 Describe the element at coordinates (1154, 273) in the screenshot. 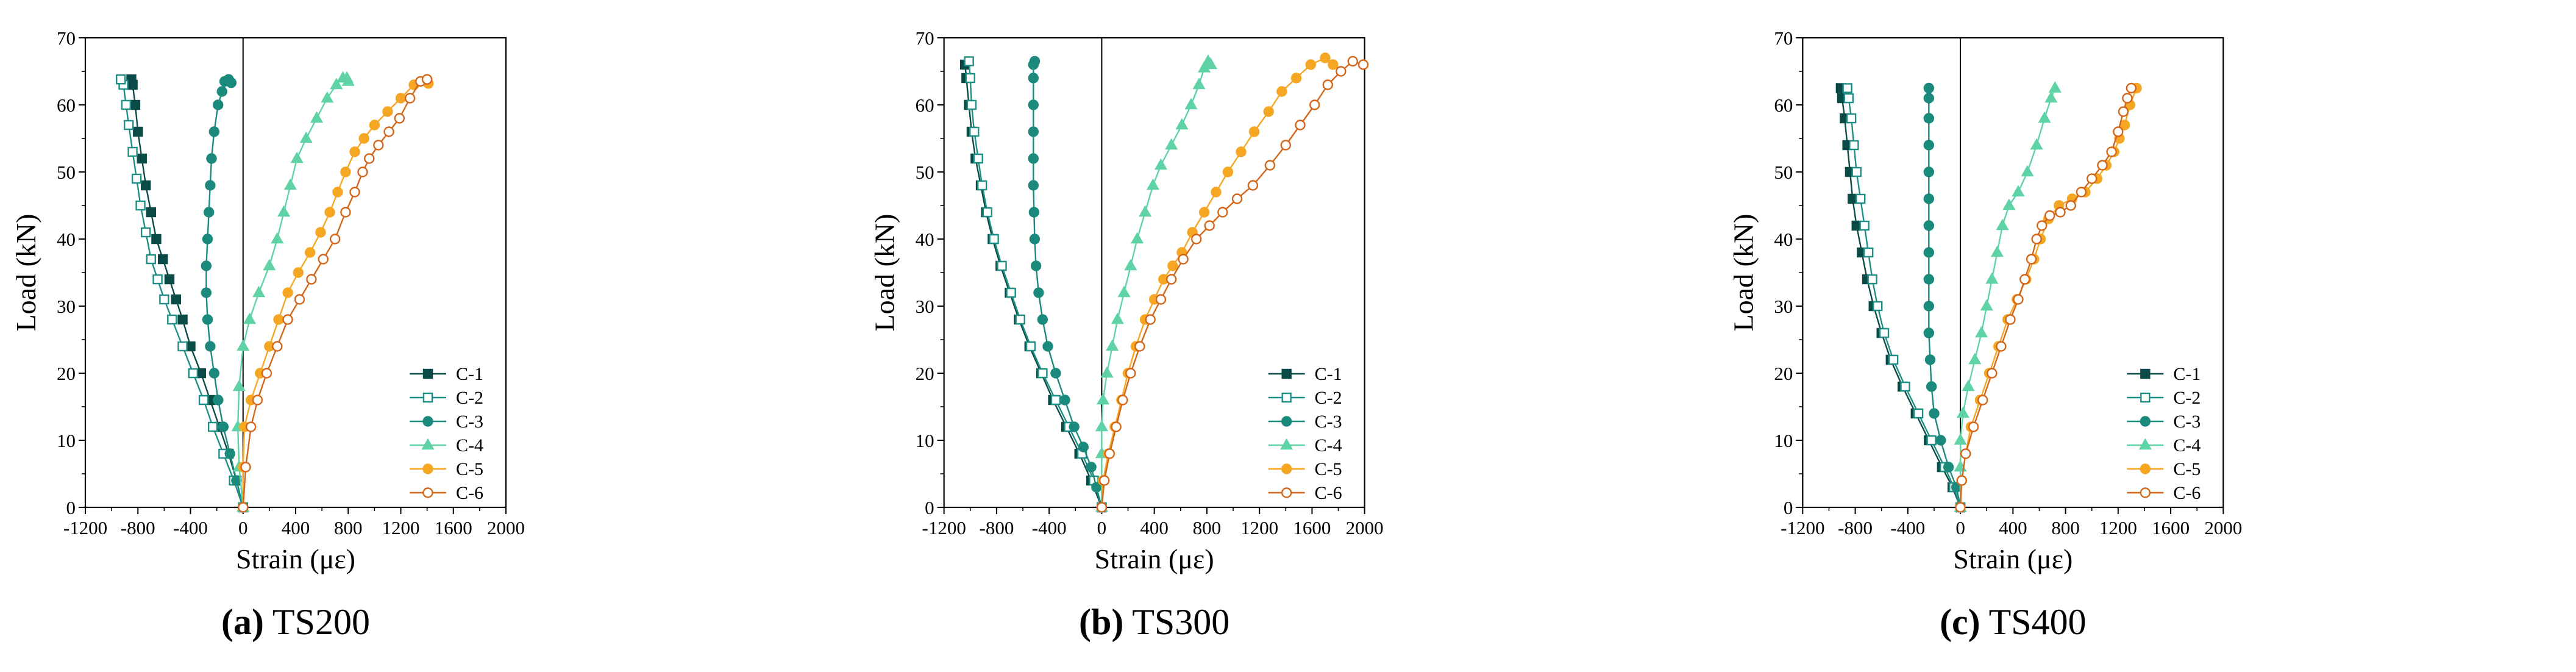

I see `plot-frame` at that location.